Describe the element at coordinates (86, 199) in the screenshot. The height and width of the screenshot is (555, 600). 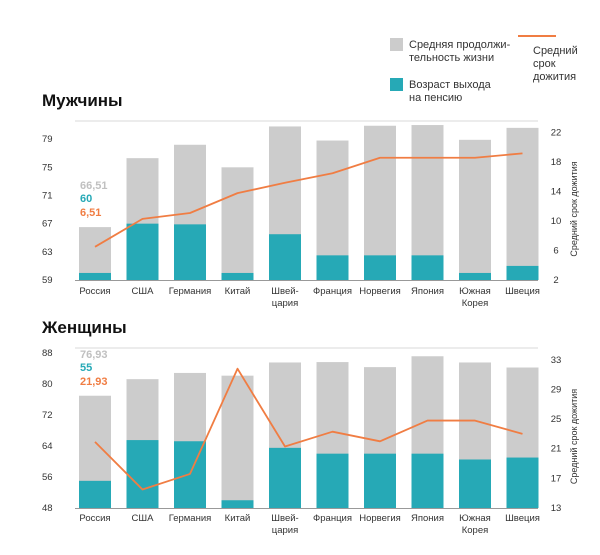
I see `value-note: 60` at that location.